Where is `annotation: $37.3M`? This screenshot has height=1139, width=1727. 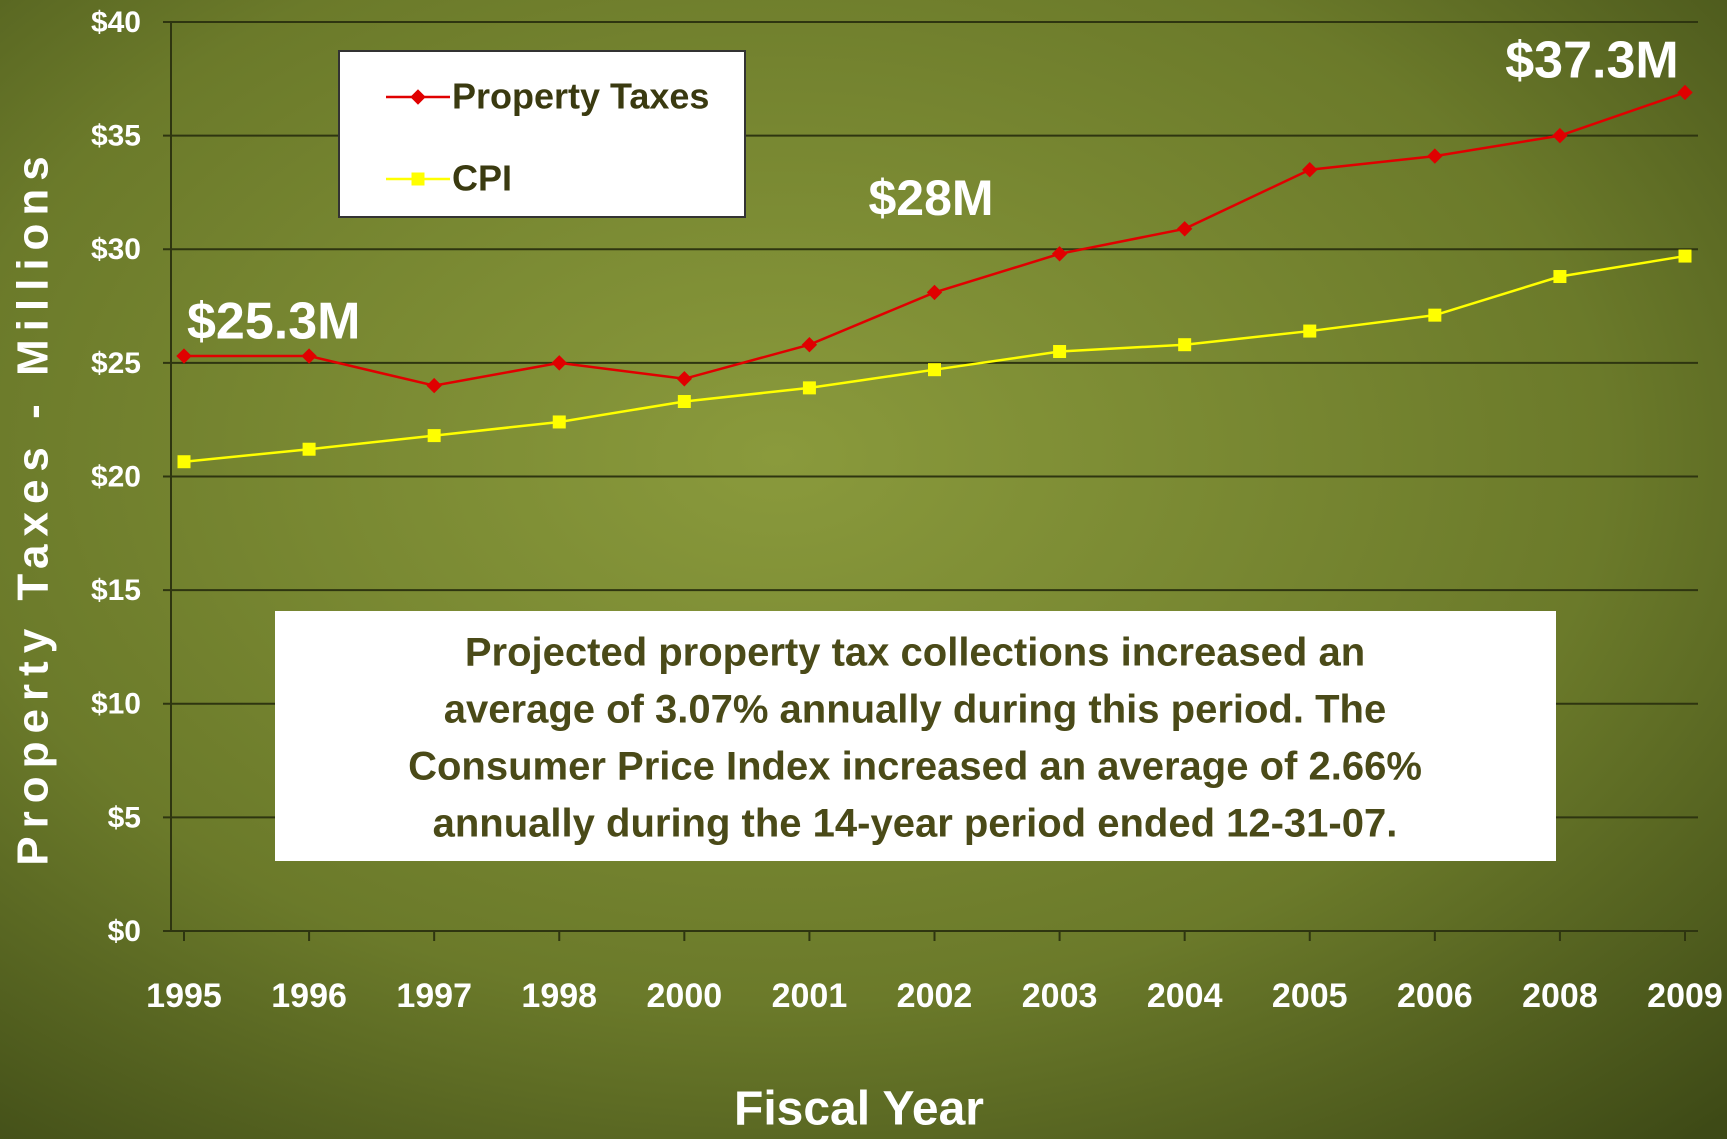
annotation: $37.3M is located at coordinates (1591, 61).